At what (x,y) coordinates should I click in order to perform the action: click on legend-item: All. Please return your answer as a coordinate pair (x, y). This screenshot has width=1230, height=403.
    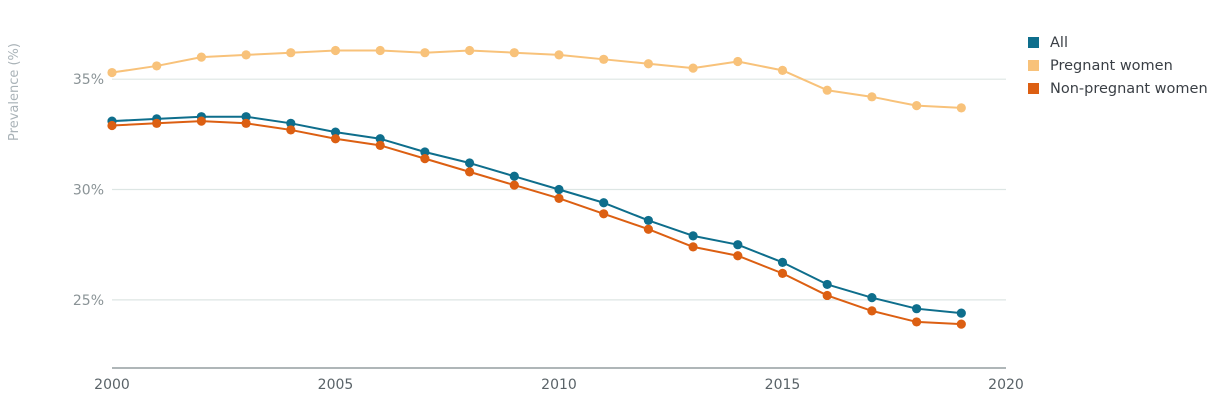
    Looking at the image, I should click on (1118, 42).